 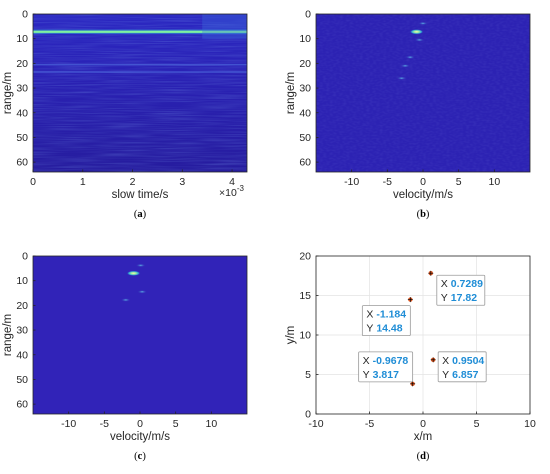 What do you see at coordinates (423, 456) in the screenshot?
I see `panel-d-caption: (d)` at bounding box center [423, 456].